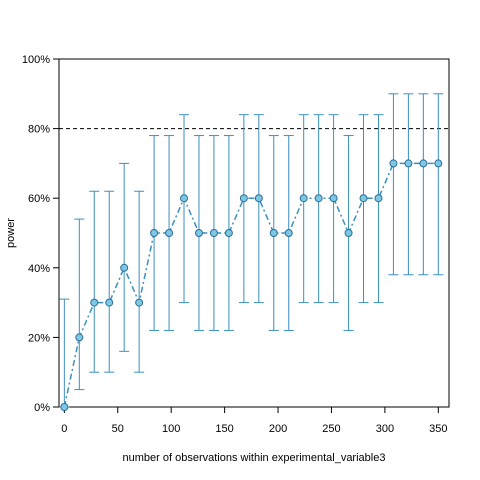 The height and width of the screenshot is (480, 480). What do you see at coordinates (278, 429) in the screenshot?
I see `x-tick-label: 200` at bounding box center [278, 429].